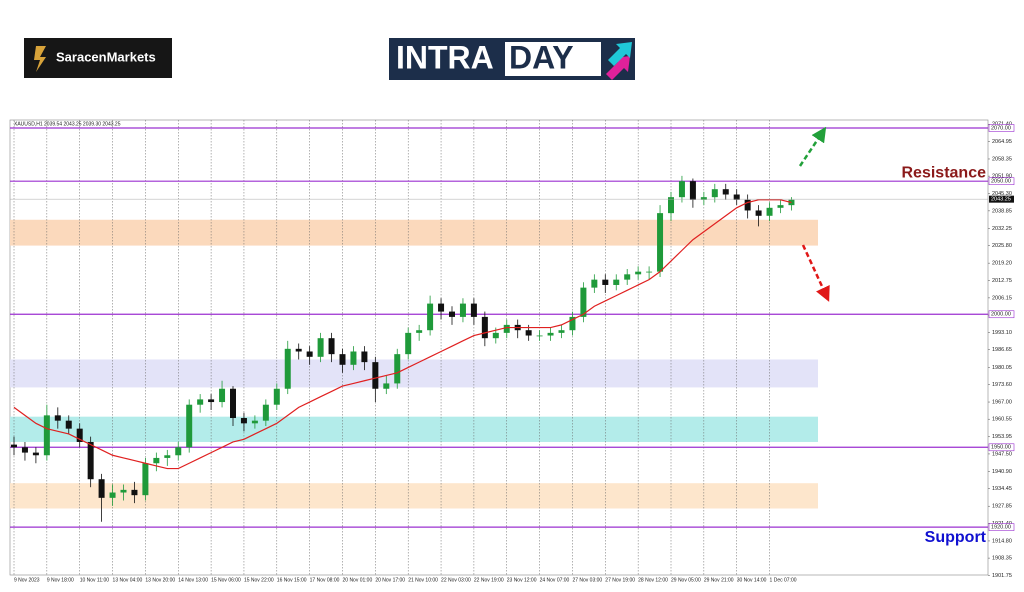 The width and height of the screenshot is (1024, 592). Describe the element at coordinates (456, 580) in the screenshot. I see `x-tick-label: 22 Nov 03:00` at that location.